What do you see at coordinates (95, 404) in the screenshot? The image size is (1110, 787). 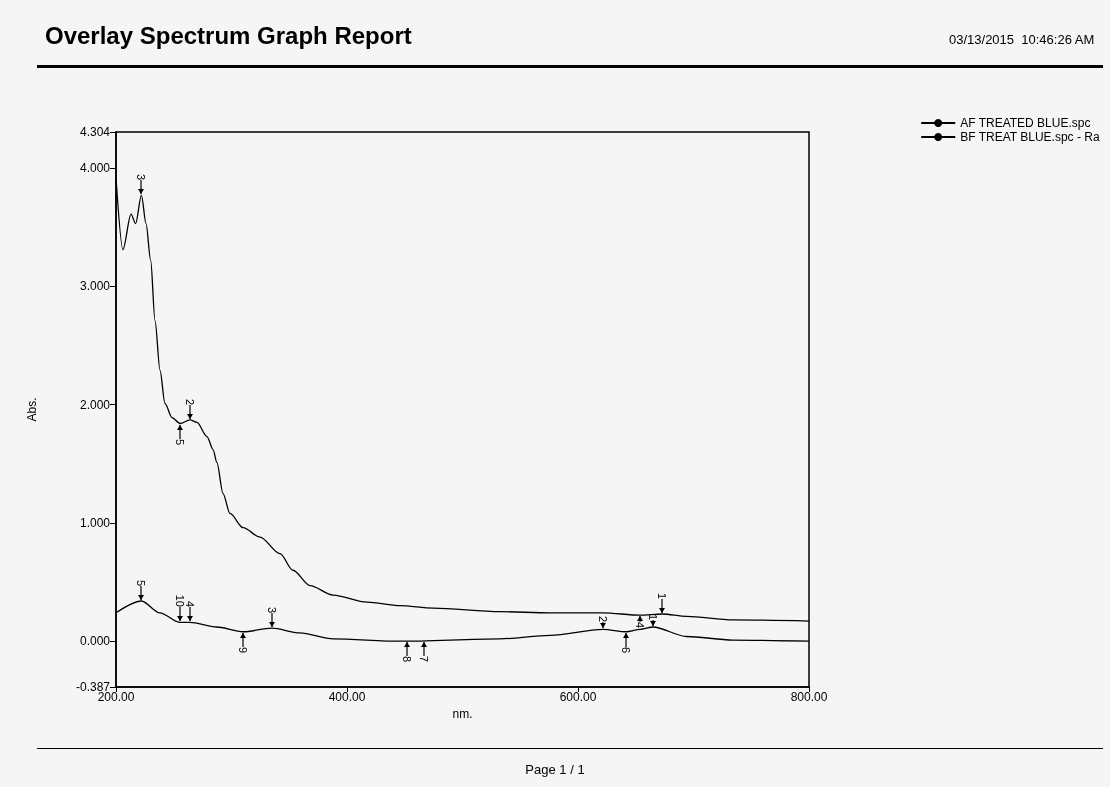 I see `y-tick-label: 2.000` at bounding box center [95, 404].